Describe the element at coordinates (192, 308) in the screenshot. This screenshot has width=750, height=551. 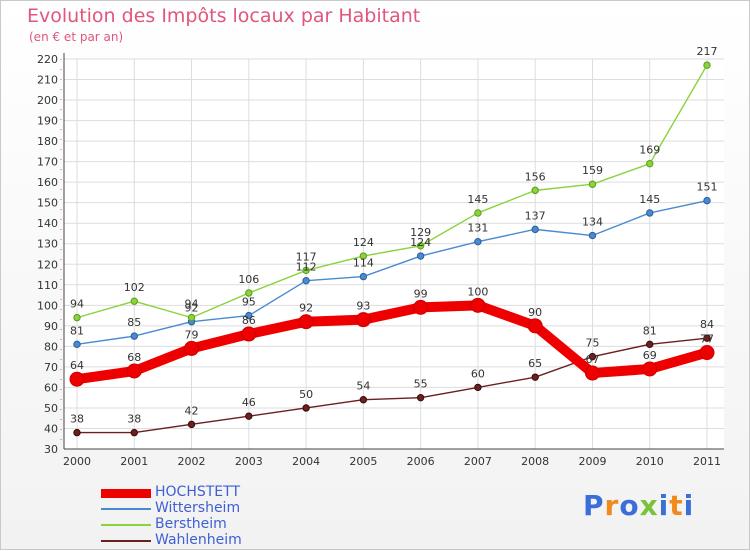
I see `data-label: 92` at that location.